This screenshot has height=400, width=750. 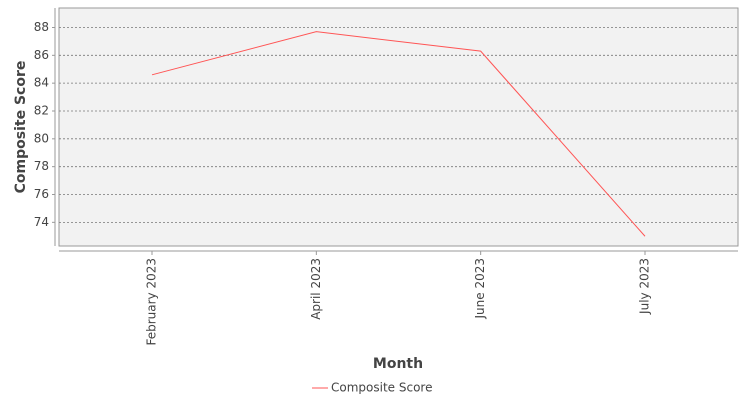 I want to click on x-tick-label: June 2023, so click(x=480, y=289).